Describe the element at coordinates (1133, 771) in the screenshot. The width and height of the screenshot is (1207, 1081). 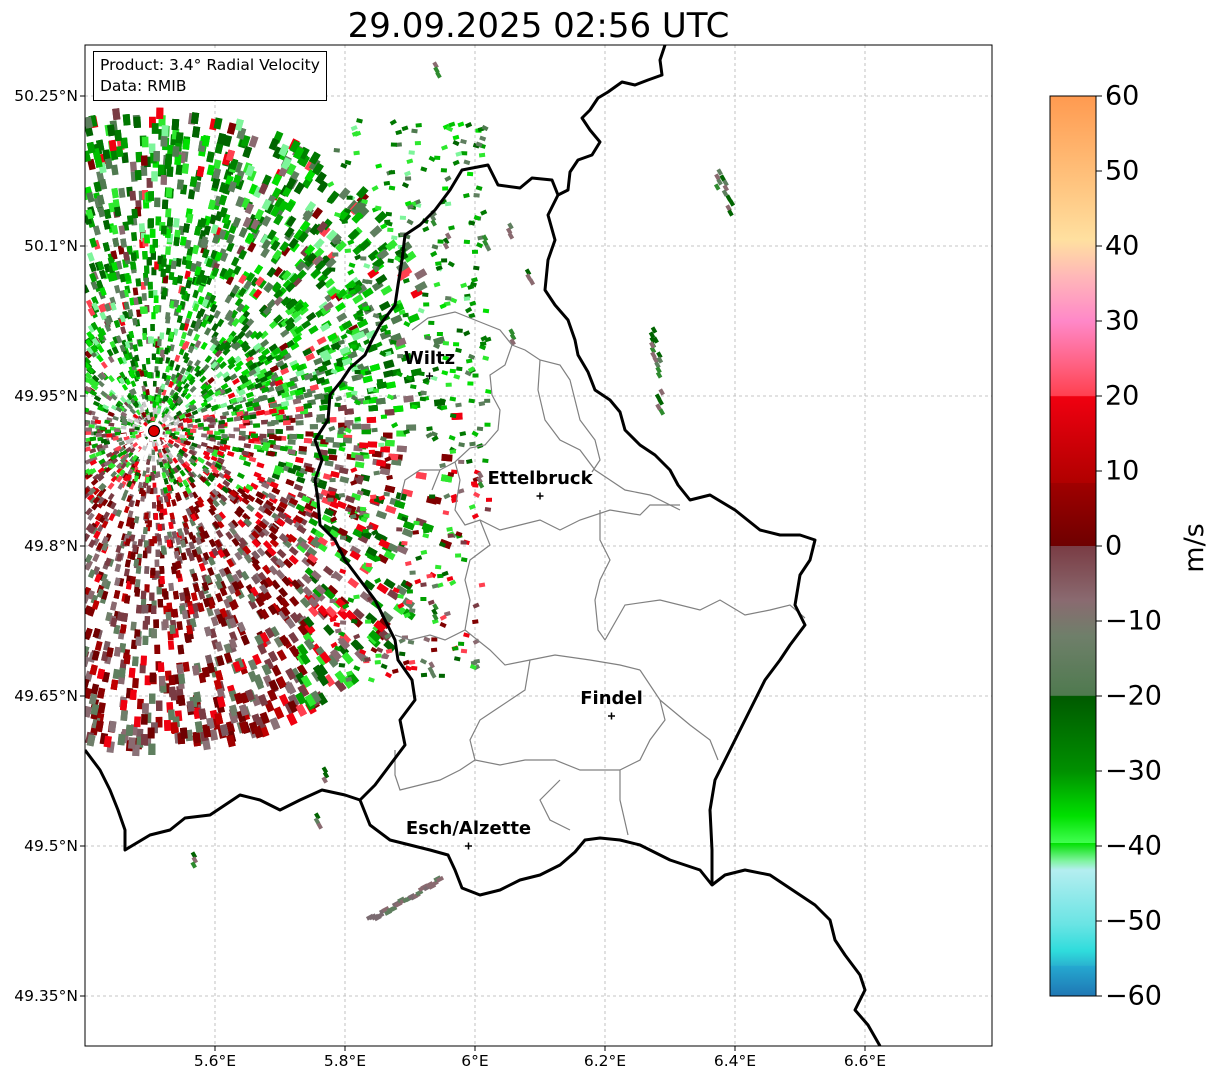
I see `colorbar-tick-label: −30` at that location.